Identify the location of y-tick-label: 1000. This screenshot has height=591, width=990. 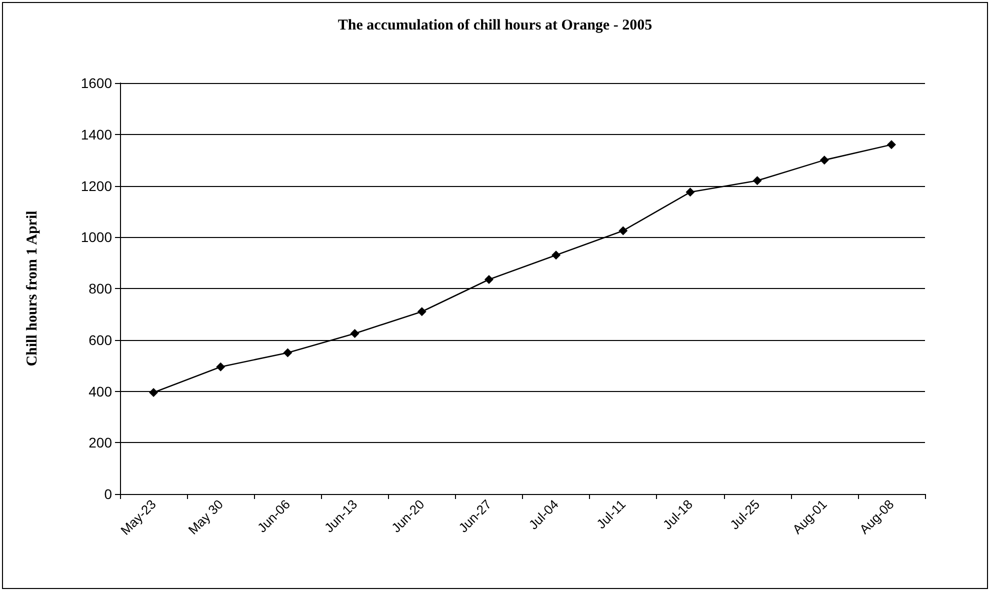
(96, 237).